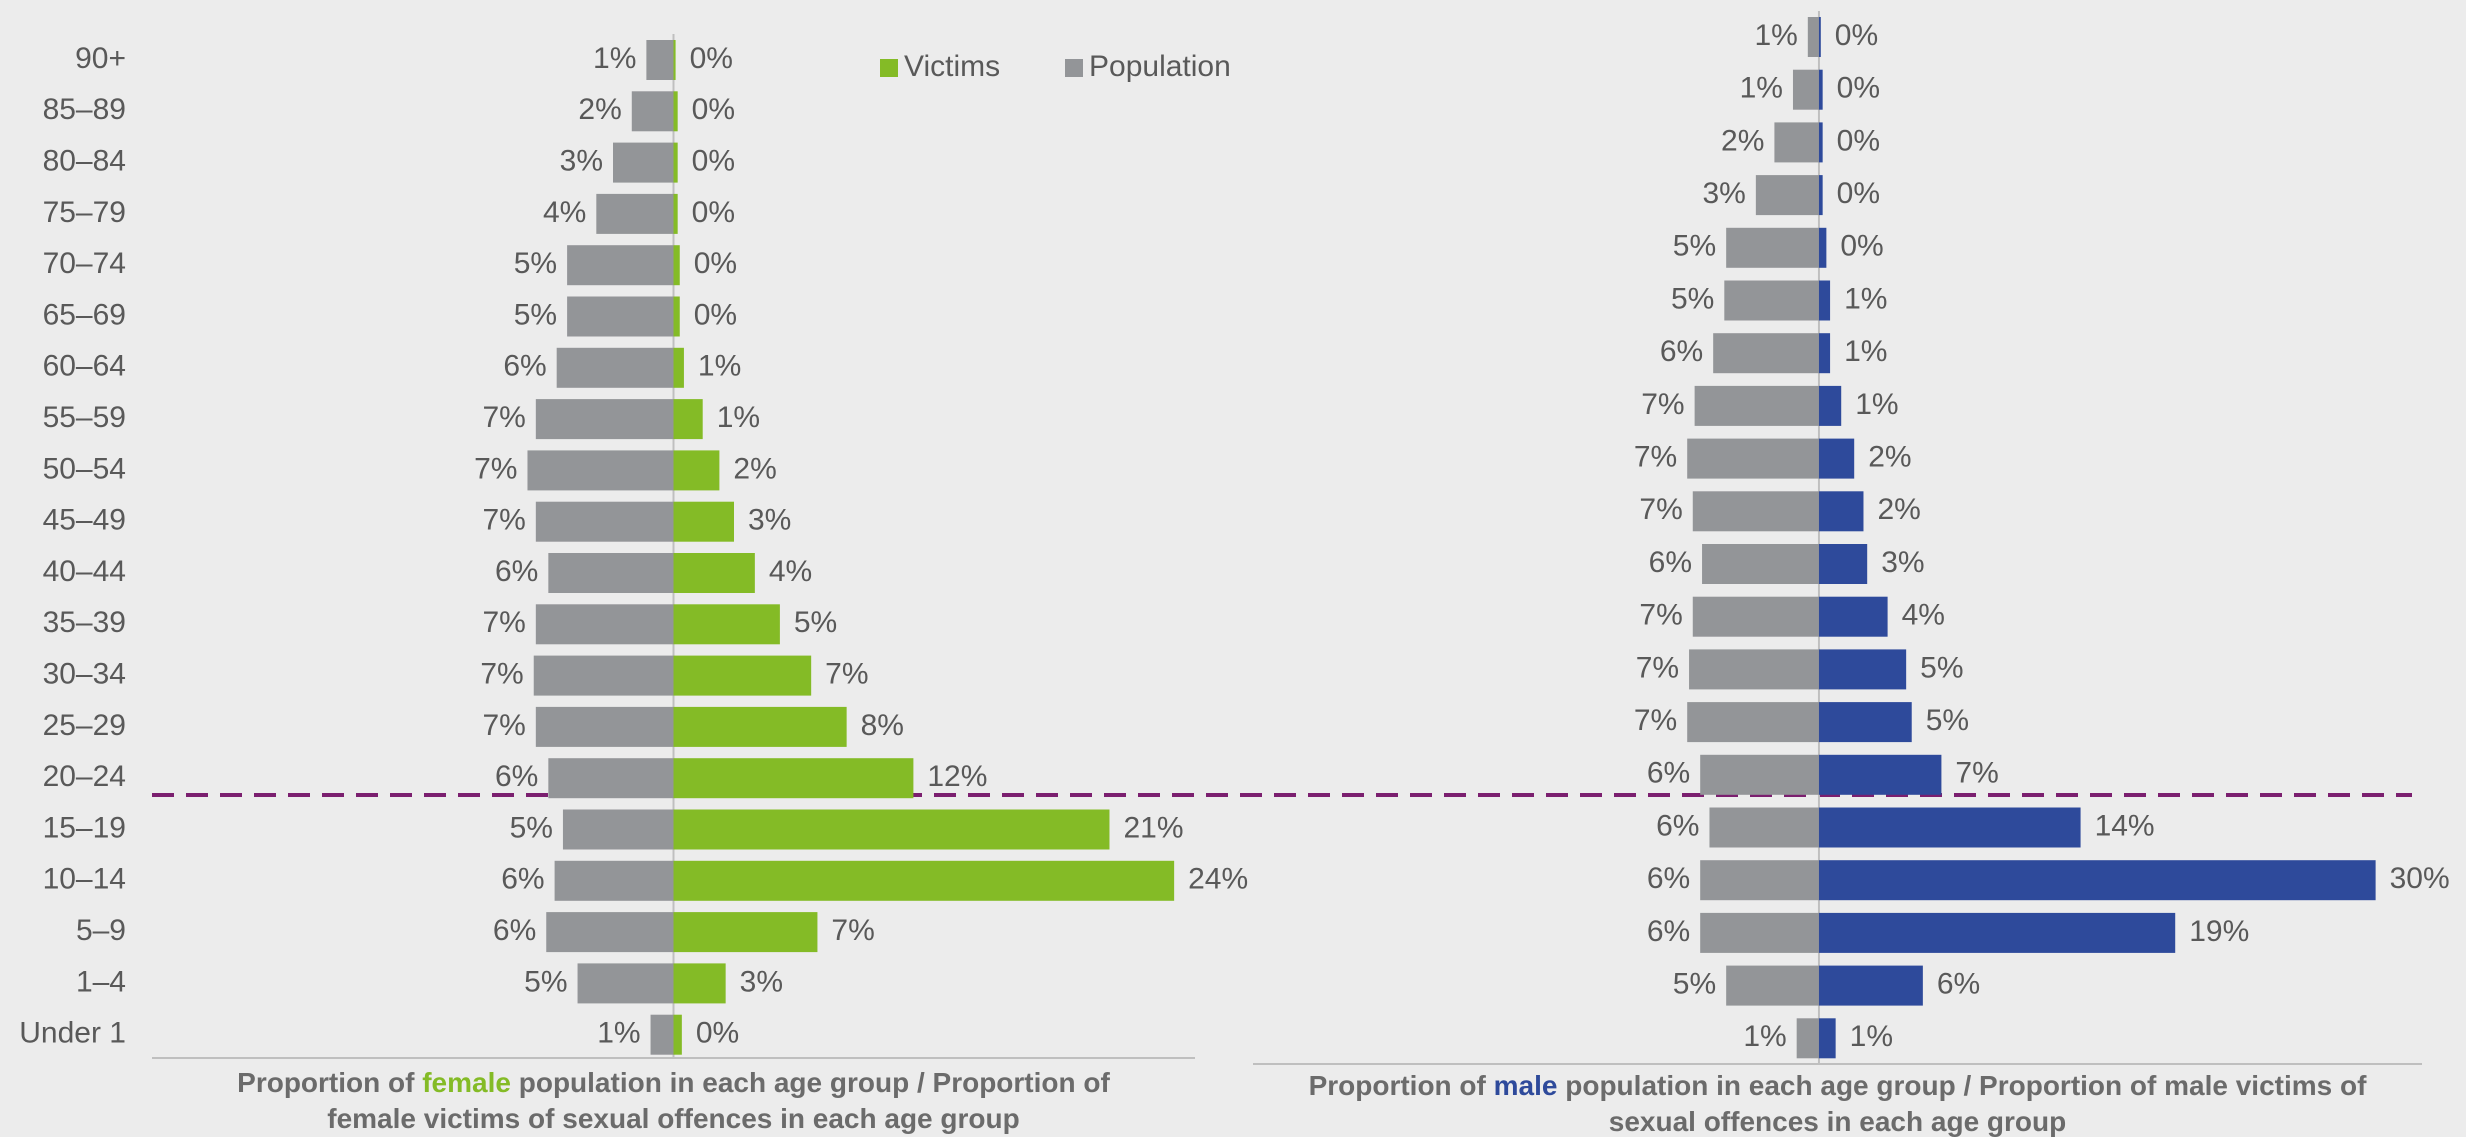 The height and width of the screenshot is (1137, 2466). What do you see at coordinates (84, 314) in the screenshot?
I see `y-tick-label: 65–69` at bounding box center [84, 314].